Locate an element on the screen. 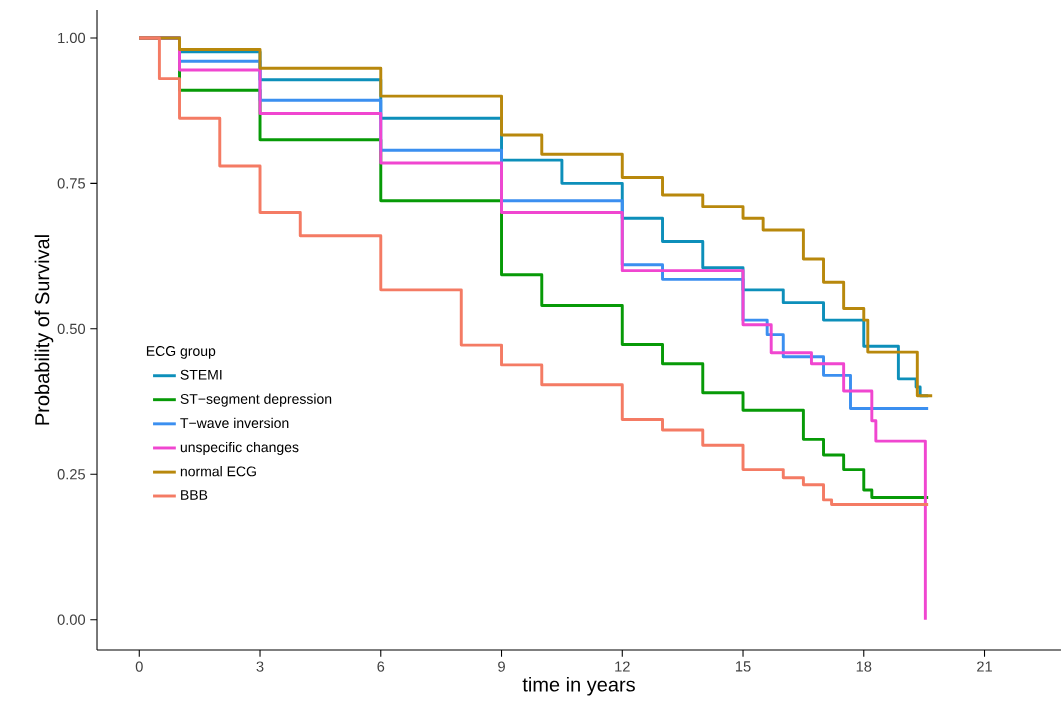 The image size is (1061, 710). y-tick-label: 0.75 is located at coordinates (71, 183).